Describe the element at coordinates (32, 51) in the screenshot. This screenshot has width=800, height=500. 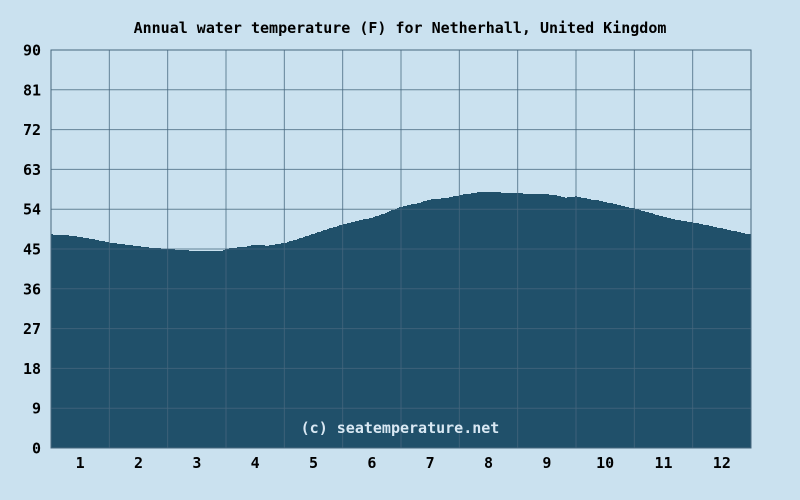
I see `y-tick-label: 90` at that location.